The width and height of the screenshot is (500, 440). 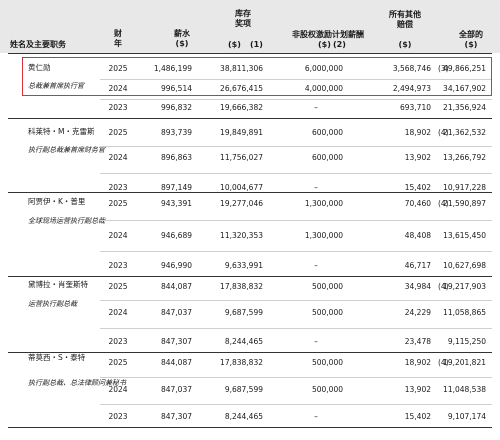 What do you see at coordinates (411, 68) in the screenshot?
I see `other-compensation-cell: 3,568,746` at bounding box center [411, 68].